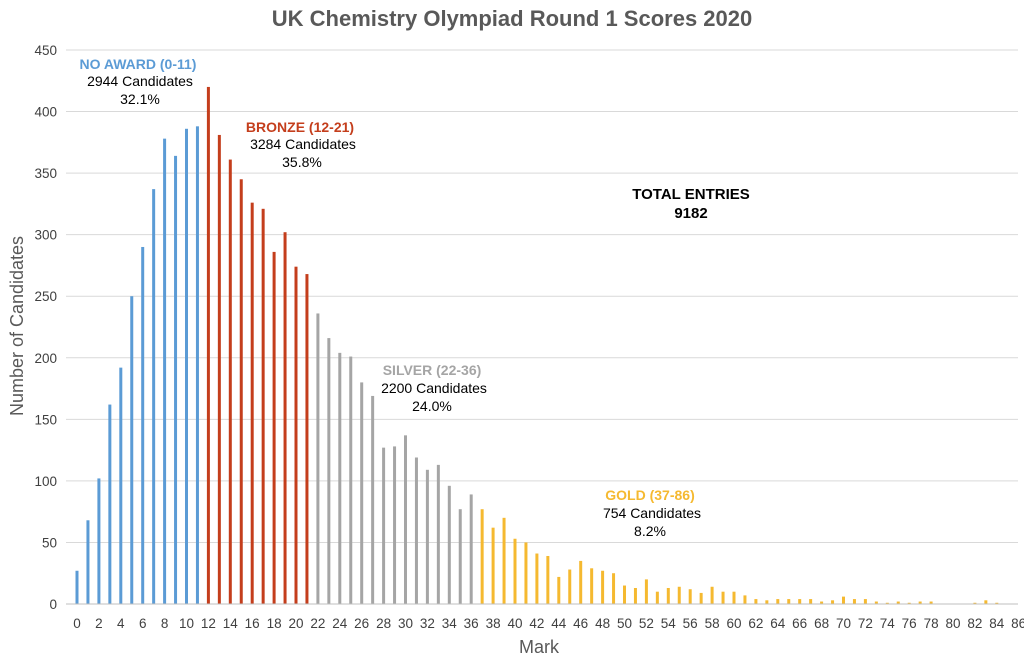 The width and height of the screenshot is (1024, 660). What do you see at coordinates (888, 623) in the screenshot?
I see `x-tick-label: 74` at bounding box center [888, 623].